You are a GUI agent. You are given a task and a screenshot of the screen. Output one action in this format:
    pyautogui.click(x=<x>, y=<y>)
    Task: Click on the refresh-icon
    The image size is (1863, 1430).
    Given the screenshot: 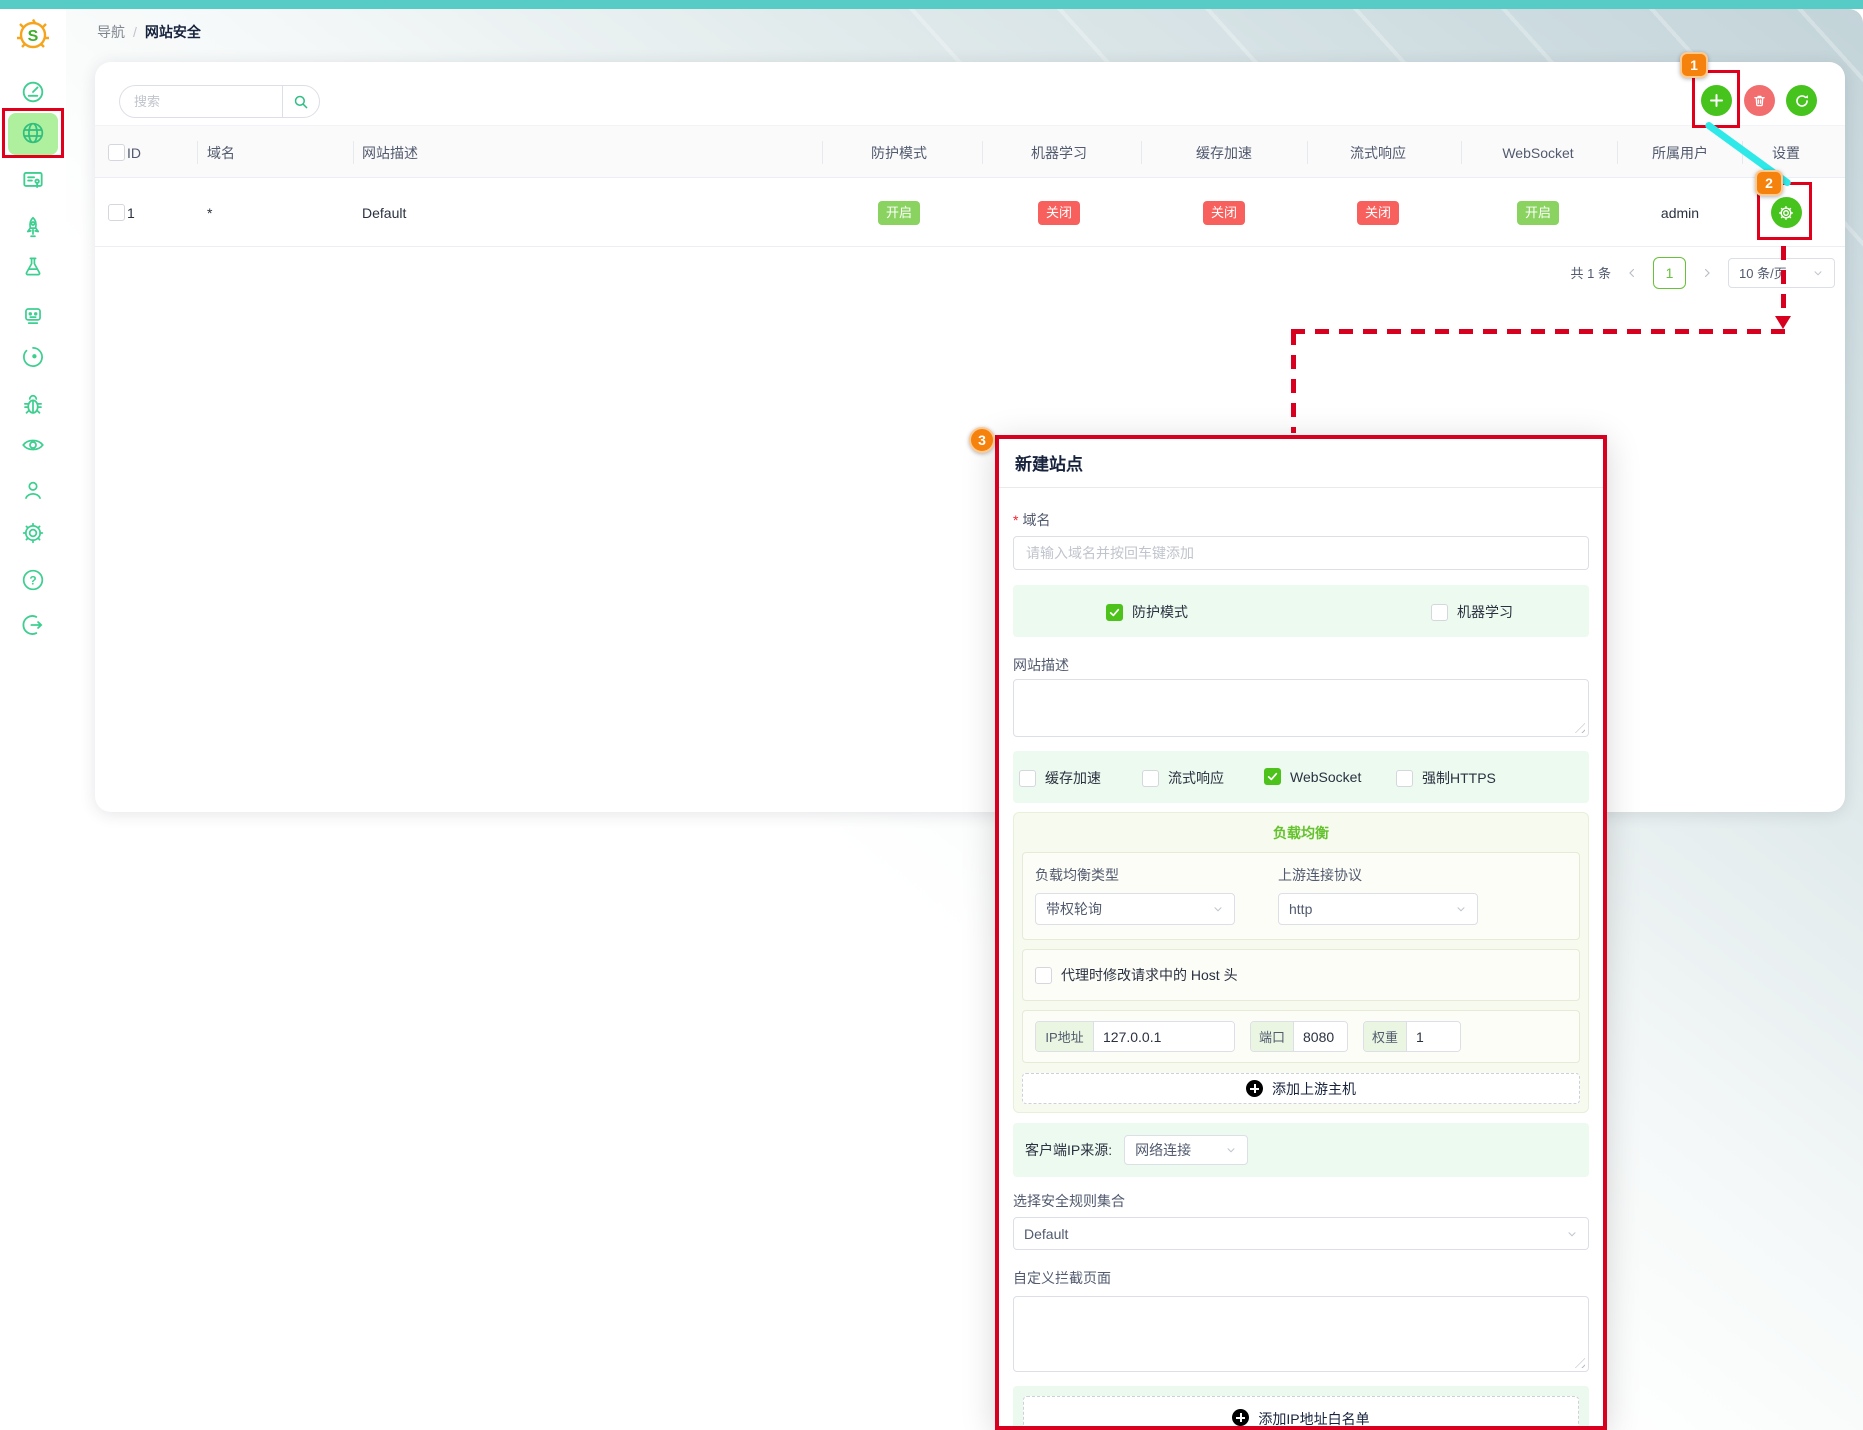 What is the action you would take?
    pyautogui.click(x=1801, y=100)
    